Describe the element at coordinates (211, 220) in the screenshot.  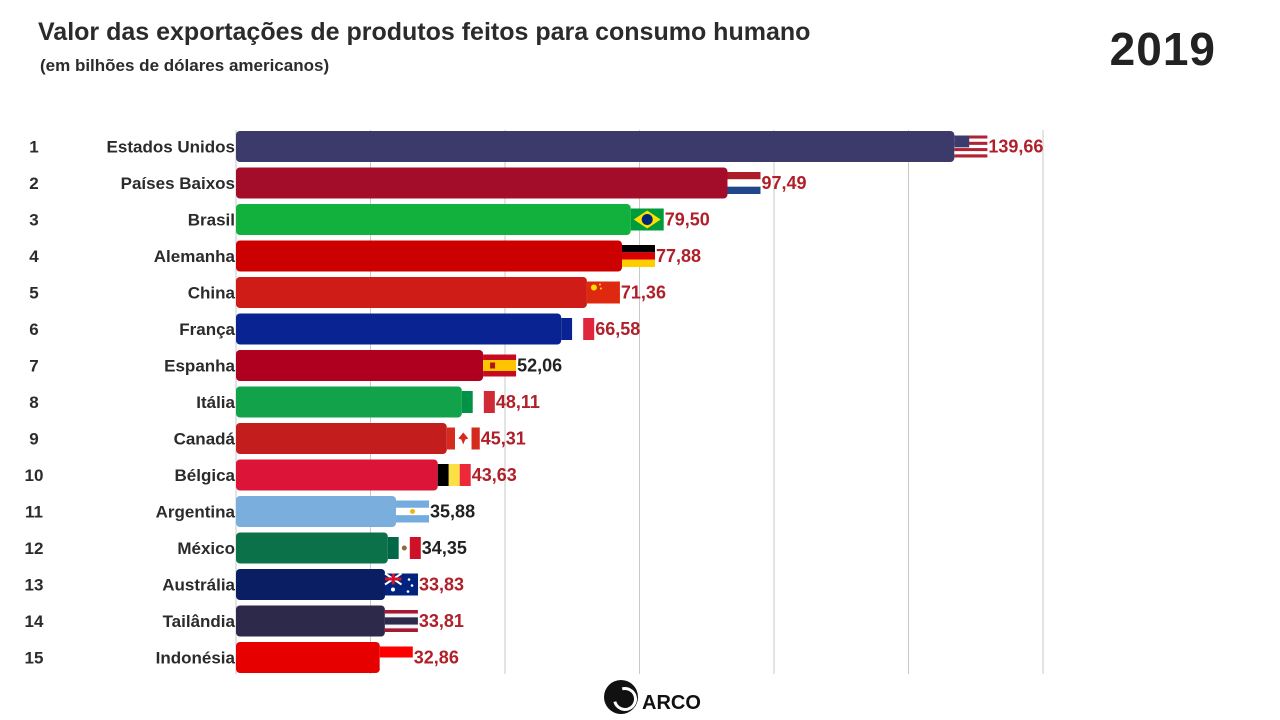
I see `country-label: Brasil` at that location.